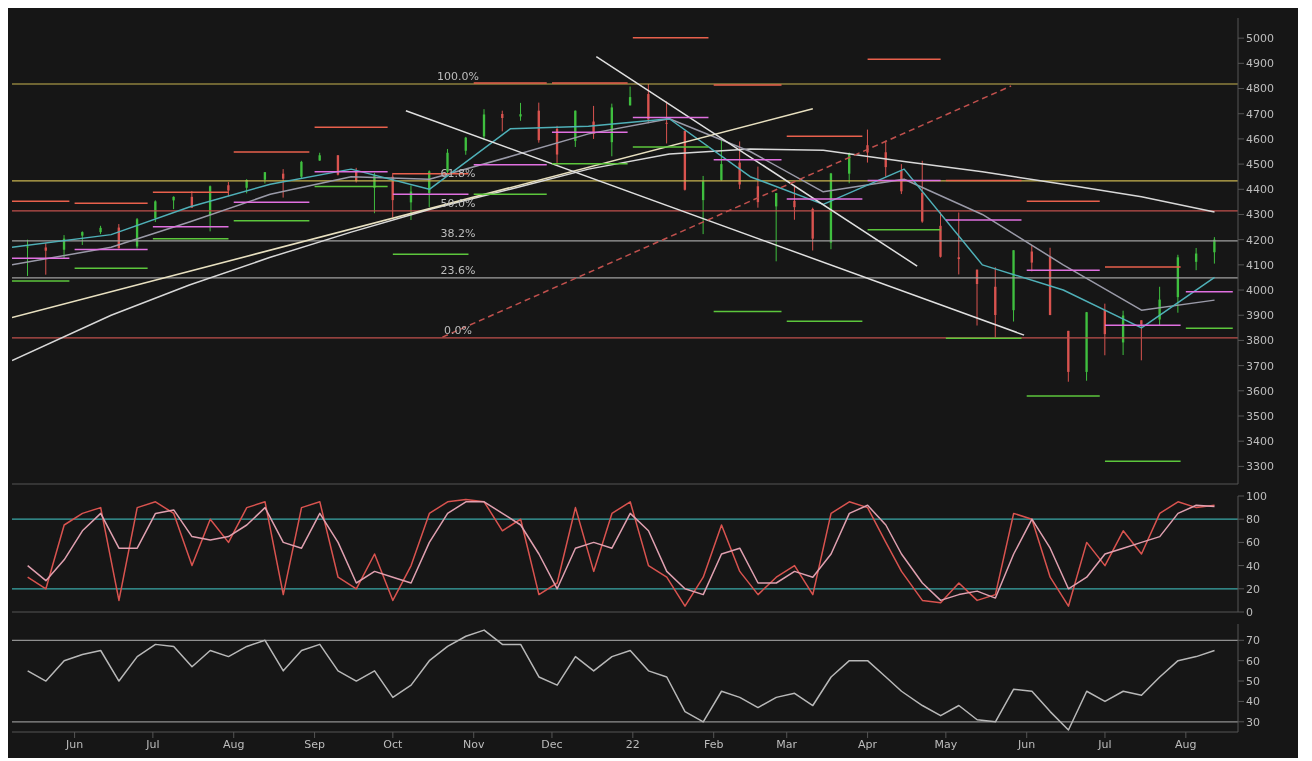 The image size is (1312, 761). Describe the element at coordinates (1260, 114) in the screenshot. I see `y-tick-label: 4700` at that location.